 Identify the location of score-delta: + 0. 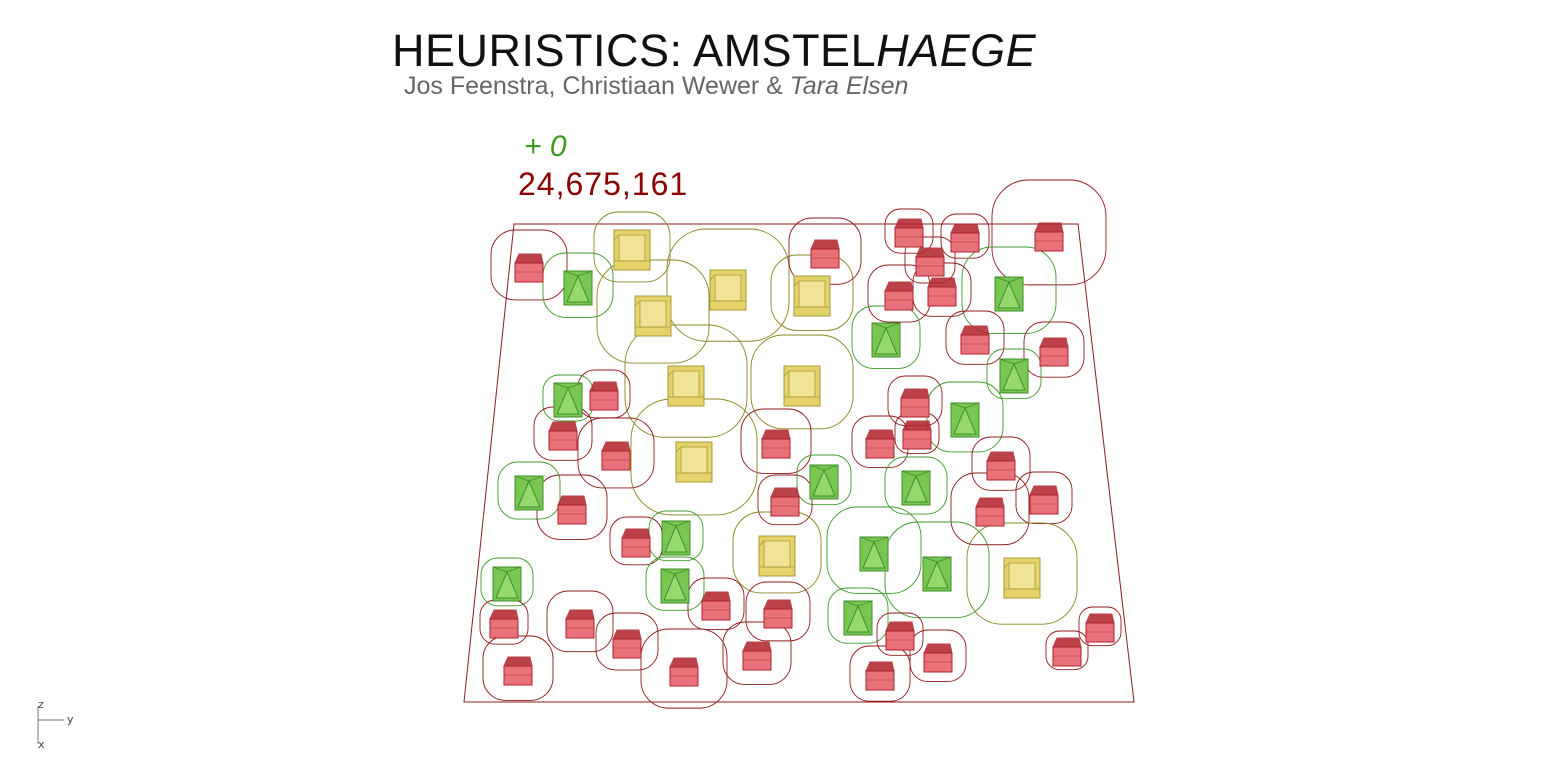
(545, 146).